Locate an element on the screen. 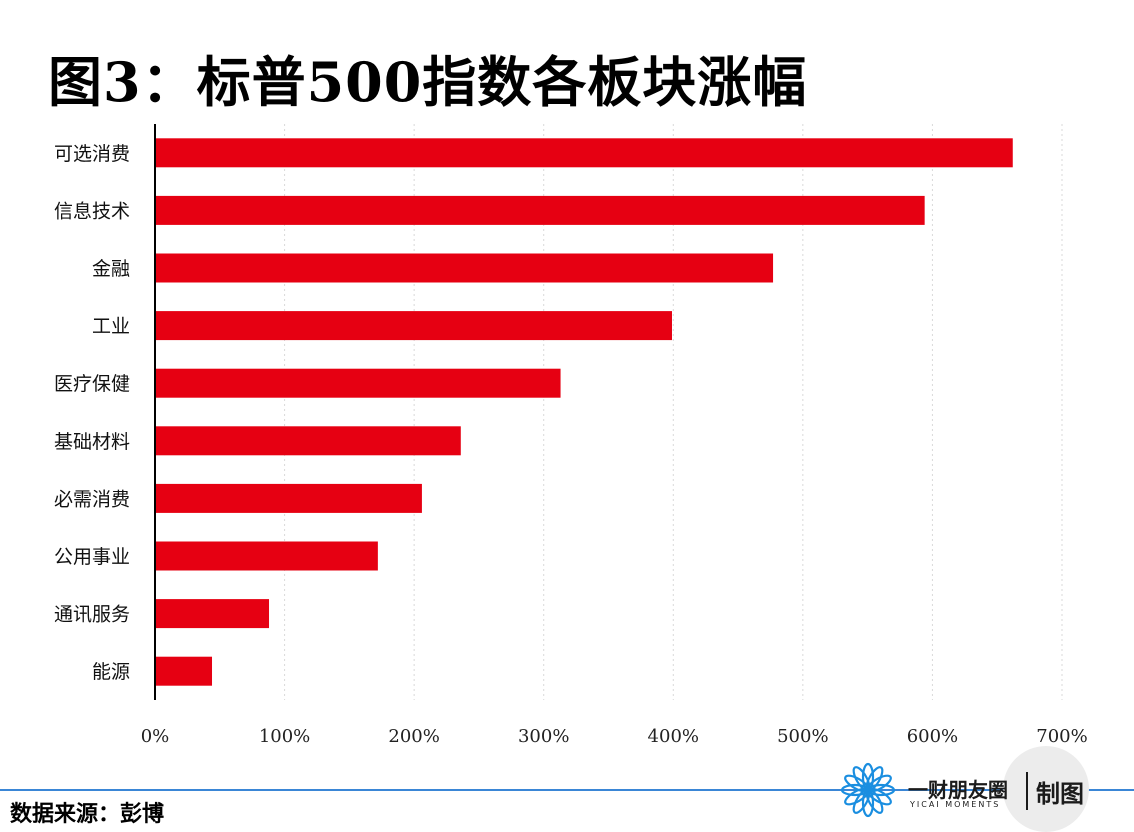 This screenshot has height=832, width=1134. category-label: 可选消费 is located at coordinates (92, 154).